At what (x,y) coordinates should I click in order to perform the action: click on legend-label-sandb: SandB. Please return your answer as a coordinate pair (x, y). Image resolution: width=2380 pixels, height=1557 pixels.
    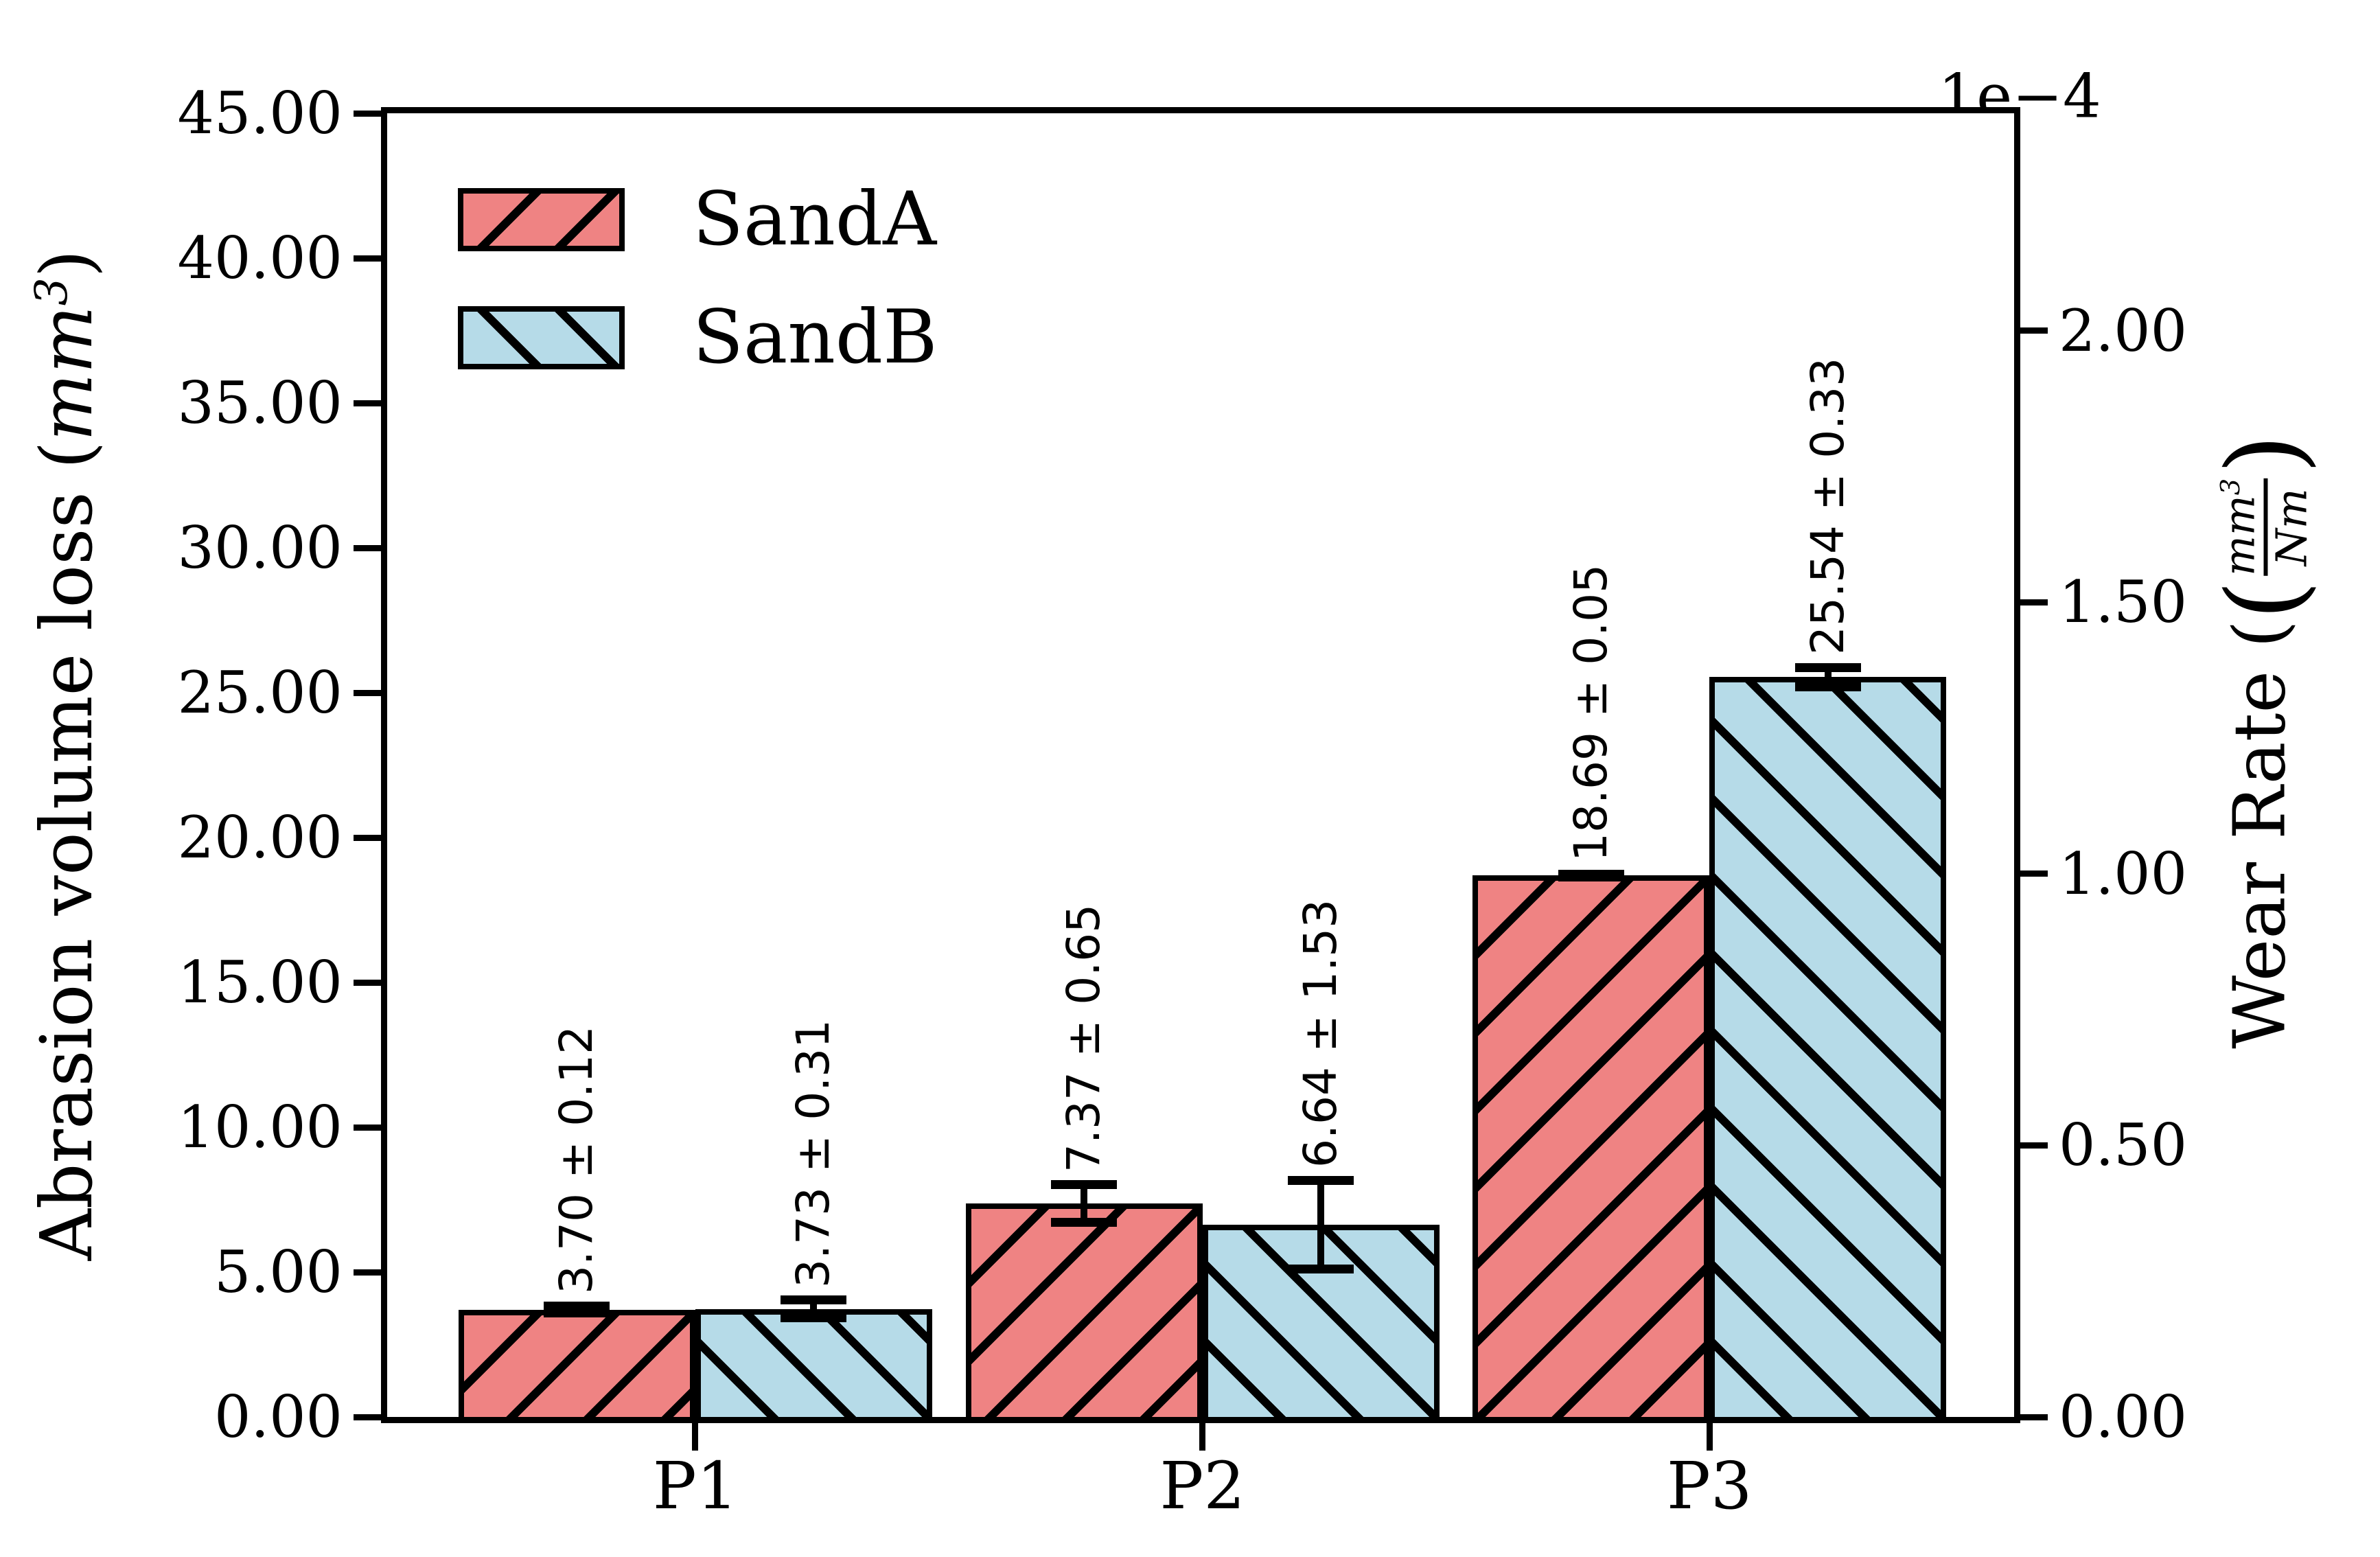
    Looking at the image, I should click on (815, 337).